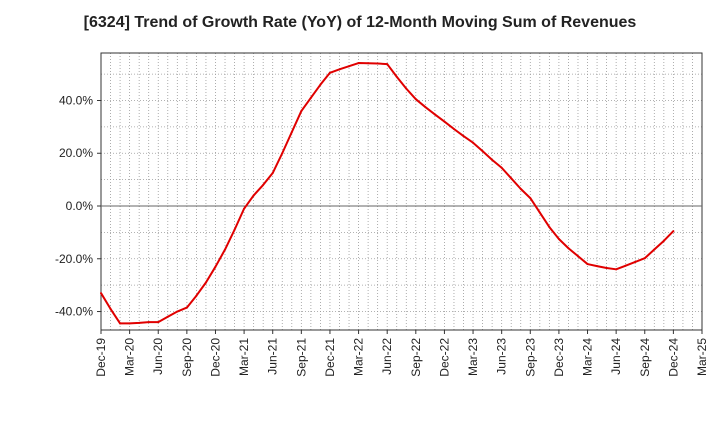 The width and height of the screenshot is (720, 440). Describe the element at coordinates (473, 357) in the screenshot. I see `x-tick-label: Mar-23` at that location.